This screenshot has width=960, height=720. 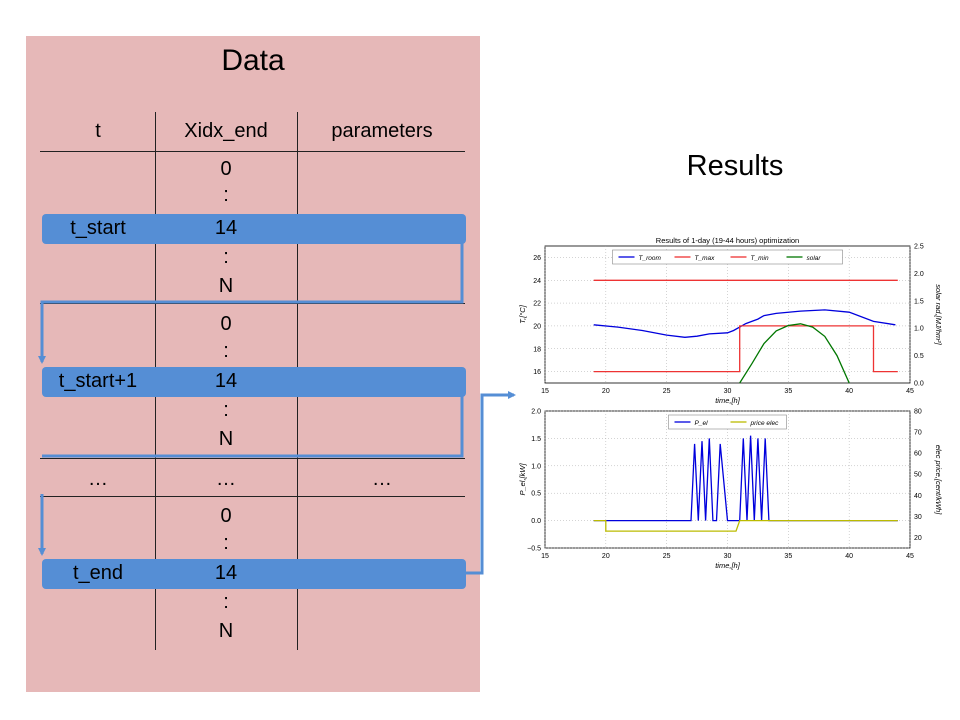 I want to click on data-title: Data, so click(x=253, y=60).